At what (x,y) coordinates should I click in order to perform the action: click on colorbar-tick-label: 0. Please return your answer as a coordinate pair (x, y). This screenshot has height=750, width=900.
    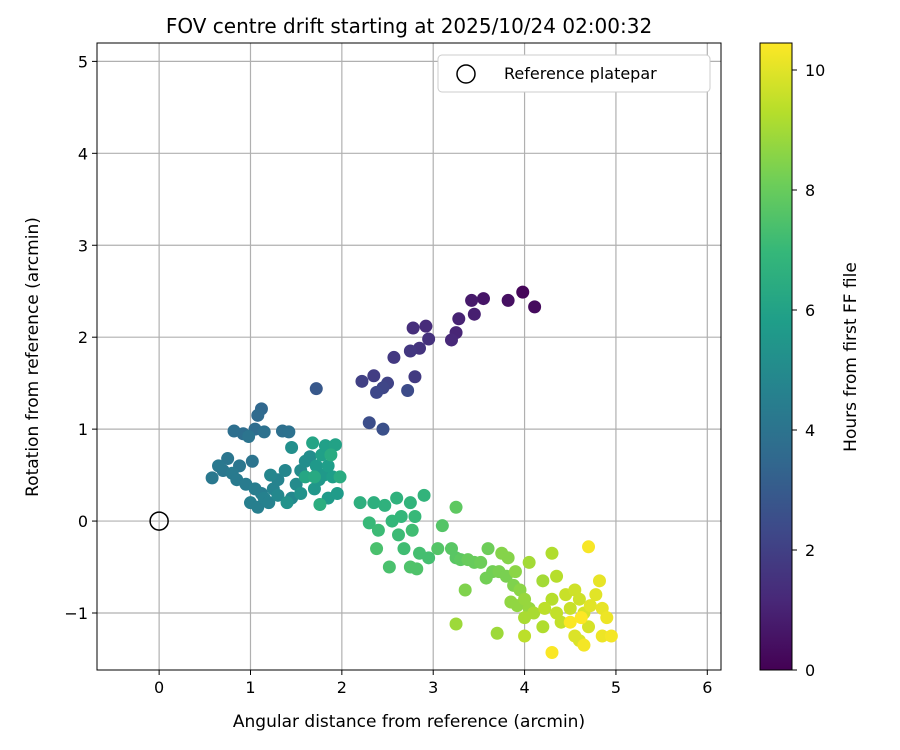
    Looking at the image, I should click on (810, 670).